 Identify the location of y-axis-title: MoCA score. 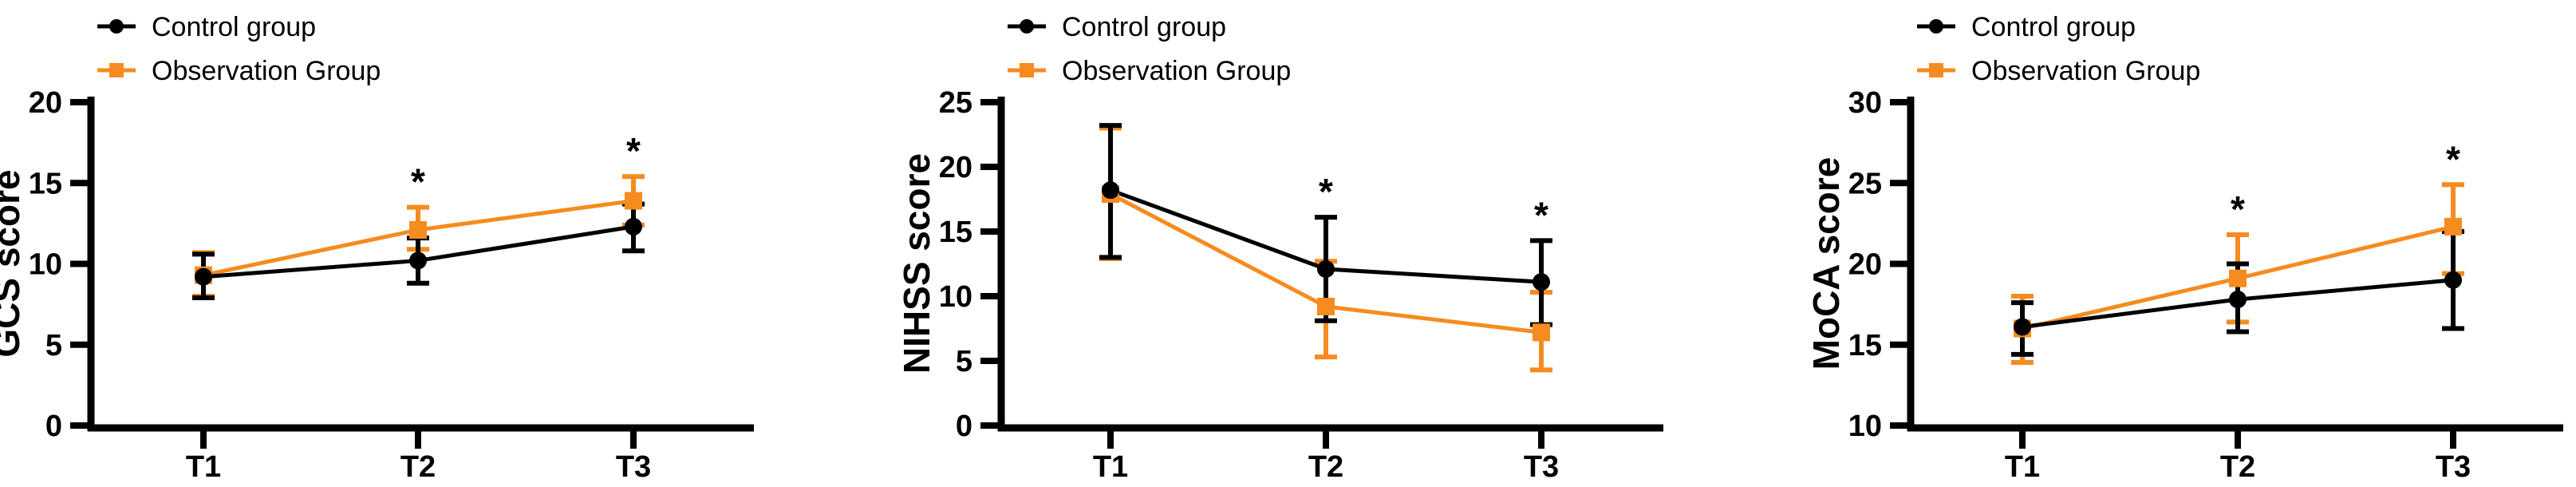
(1826, 263).